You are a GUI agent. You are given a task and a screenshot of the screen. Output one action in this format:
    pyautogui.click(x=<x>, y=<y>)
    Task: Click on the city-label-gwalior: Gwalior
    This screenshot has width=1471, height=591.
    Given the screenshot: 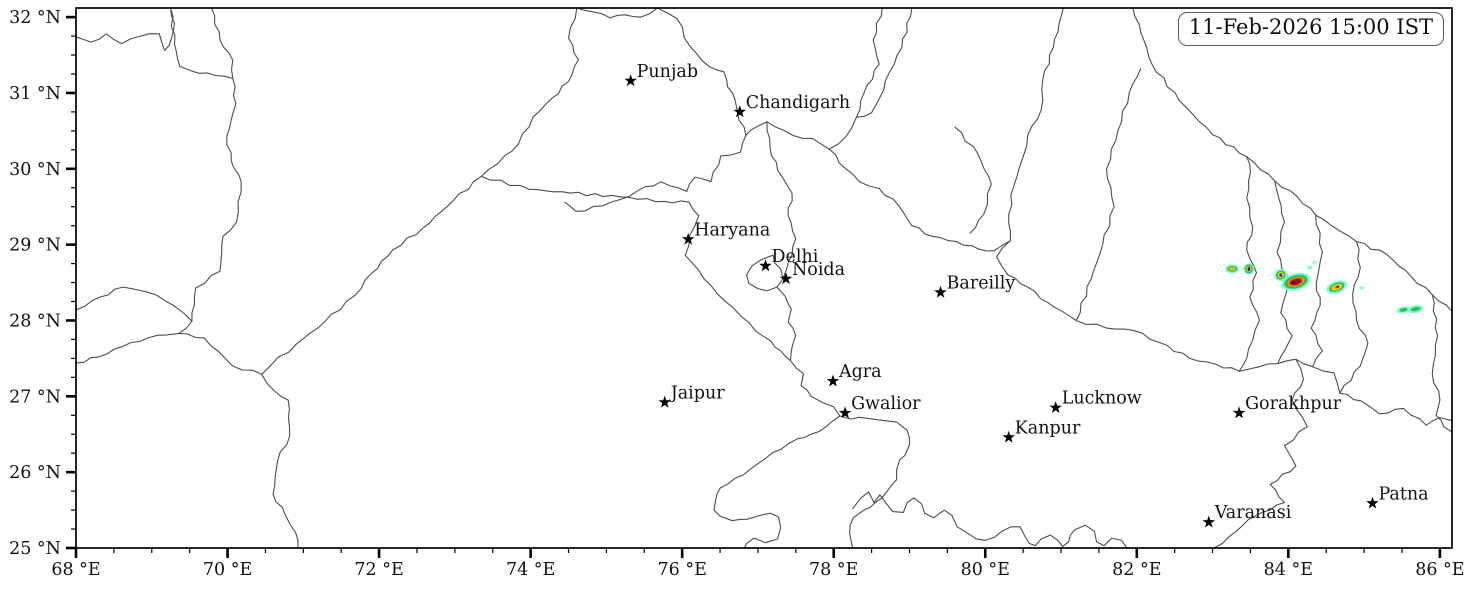 What is the action you would take?
    pyautogui.click(x=886, y=404)
    